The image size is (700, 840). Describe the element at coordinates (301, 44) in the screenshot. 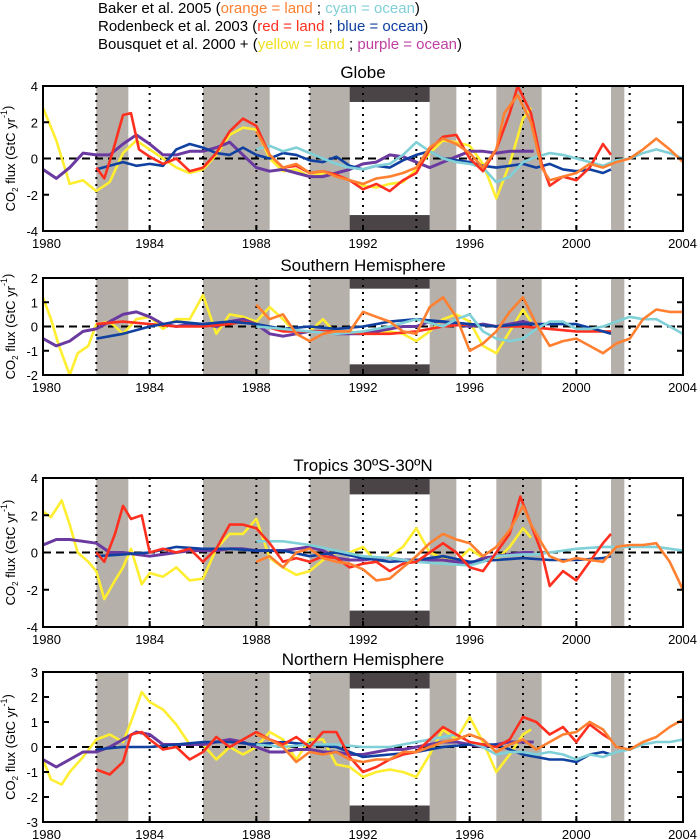

I see `legend-land: yellow = land` at that location.